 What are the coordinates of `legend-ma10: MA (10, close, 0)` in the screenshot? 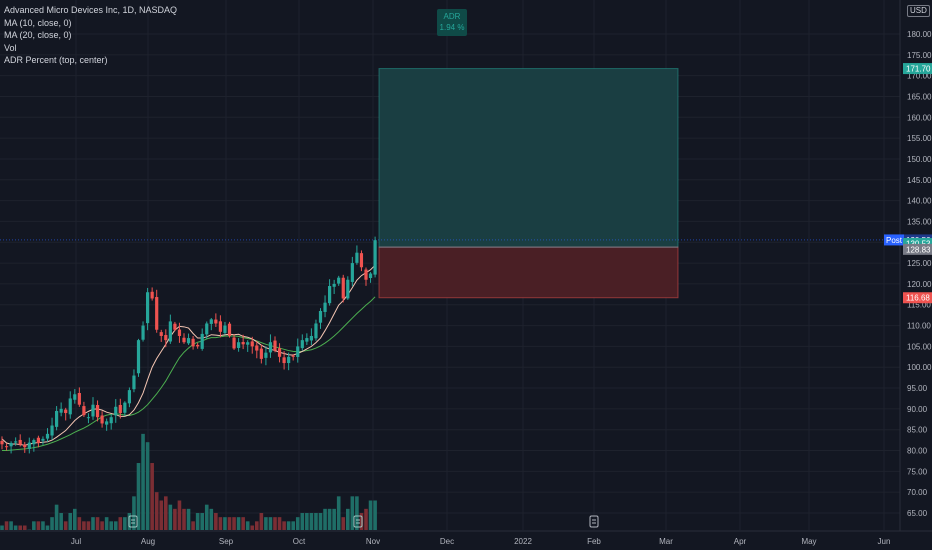 It's located at (38, 22).